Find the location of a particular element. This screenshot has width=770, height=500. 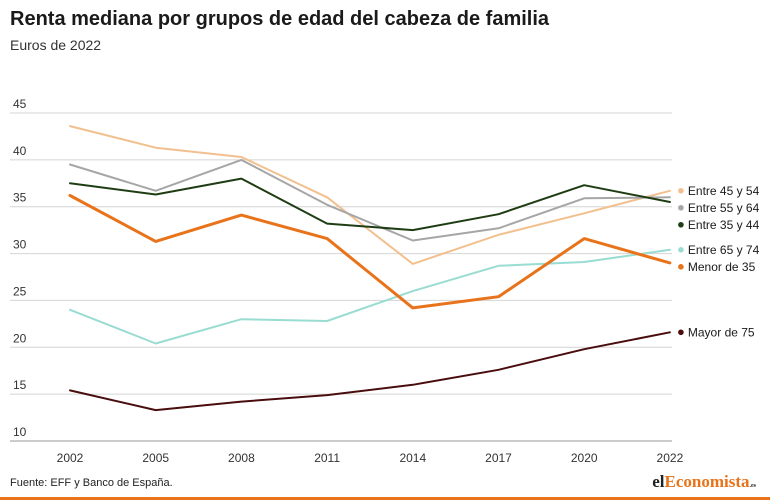

legend-label-mayor-de-75: Mayor de 75 is located at coordinates (721, 332).